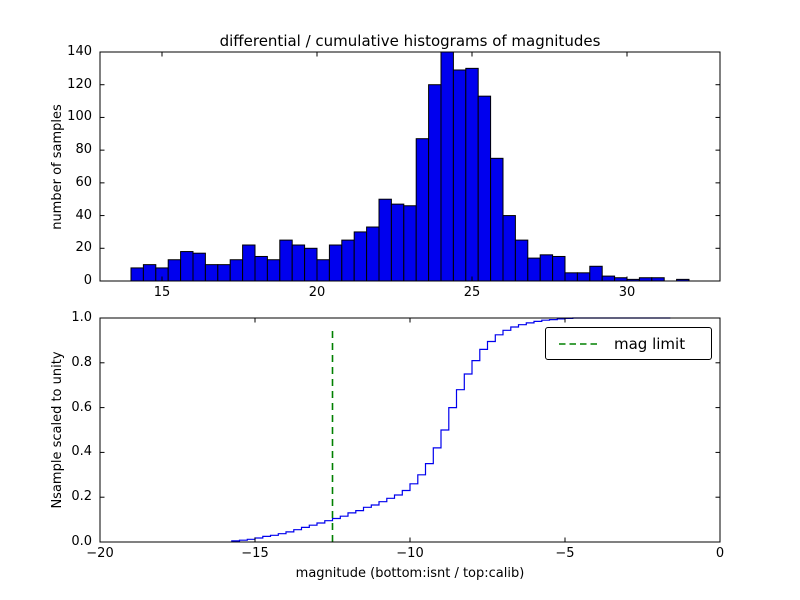 Image resolution: width=800 pixels, height=600 pixels. I want to click on legend-label: mag limit, so click(650, 343).